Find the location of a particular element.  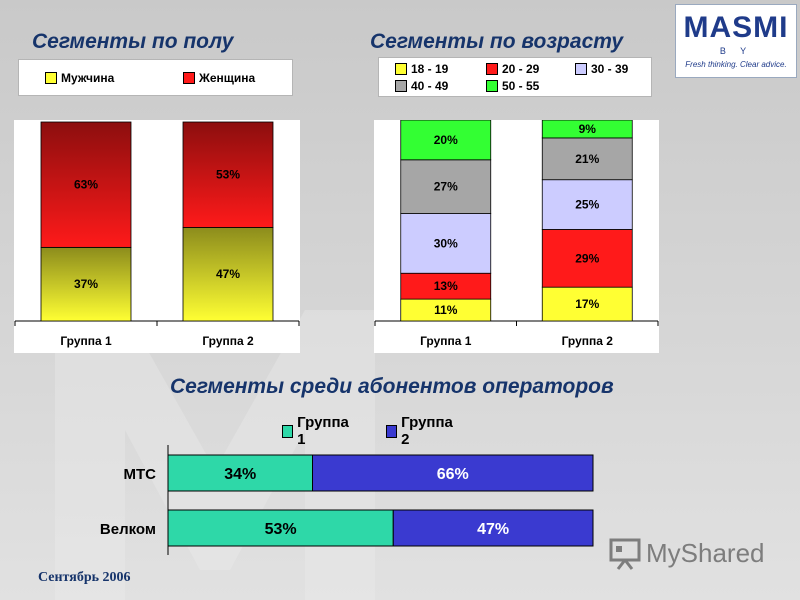

data-label: 37% is located at coordinates (86, 284).